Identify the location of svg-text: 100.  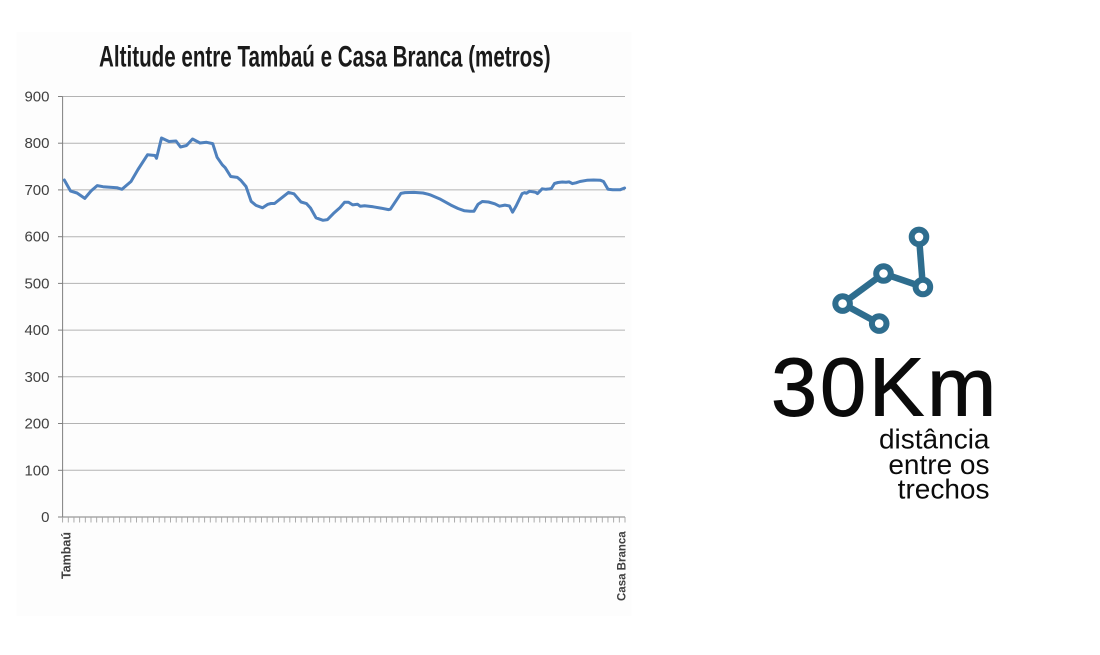
(36, 470).